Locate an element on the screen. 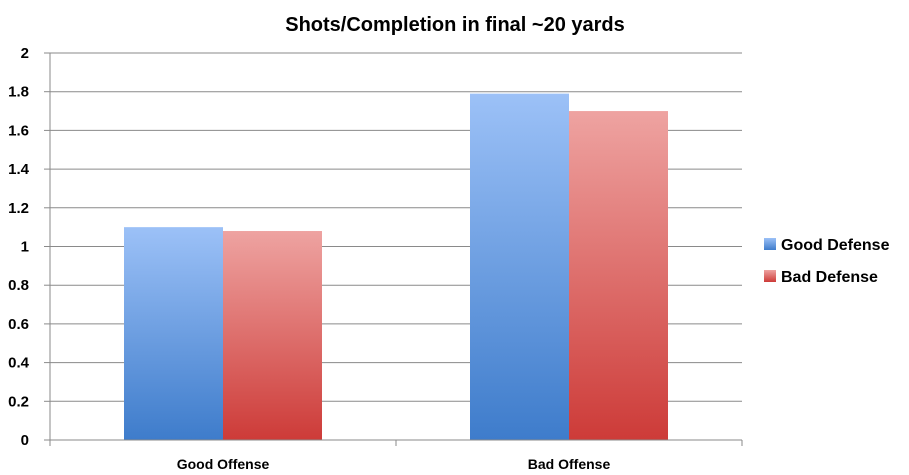 This screenshot has width=909, height=475. y-tick-label: 1.4 is located at coordinates (19, 169).